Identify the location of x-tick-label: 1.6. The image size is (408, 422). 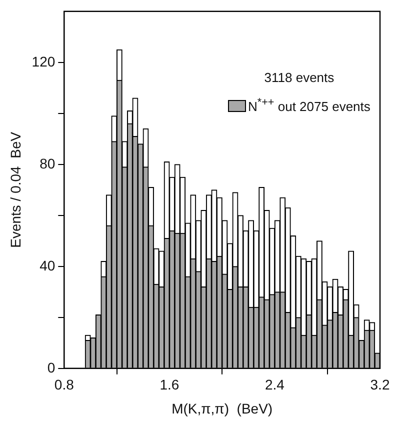
(170, 384).